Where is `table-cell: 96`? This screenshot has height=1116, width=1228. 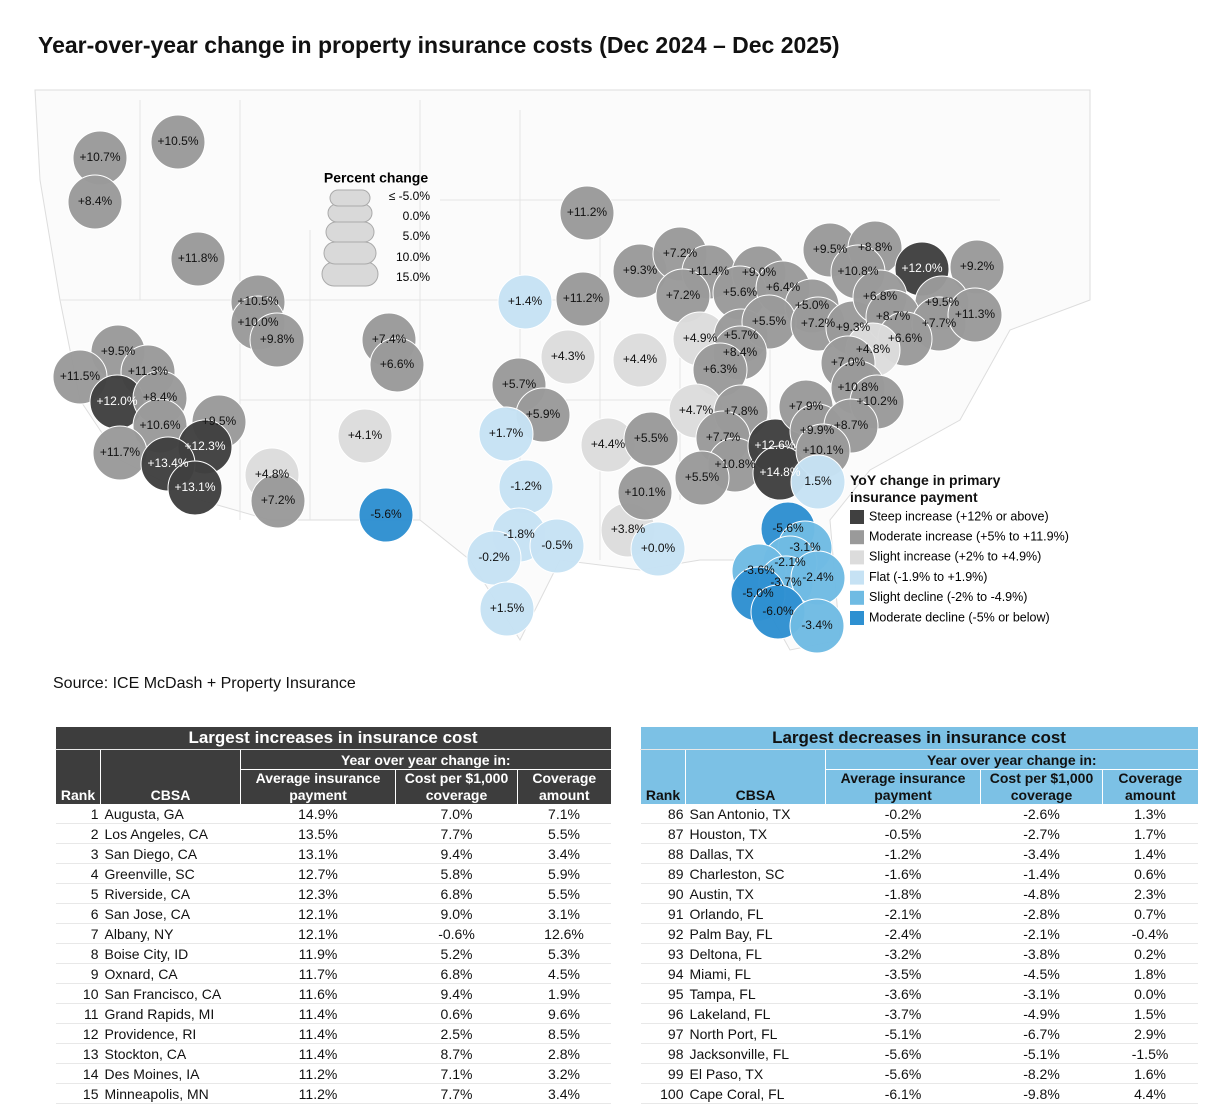 table-cell: 96 is located at coordinates (663, 1013).